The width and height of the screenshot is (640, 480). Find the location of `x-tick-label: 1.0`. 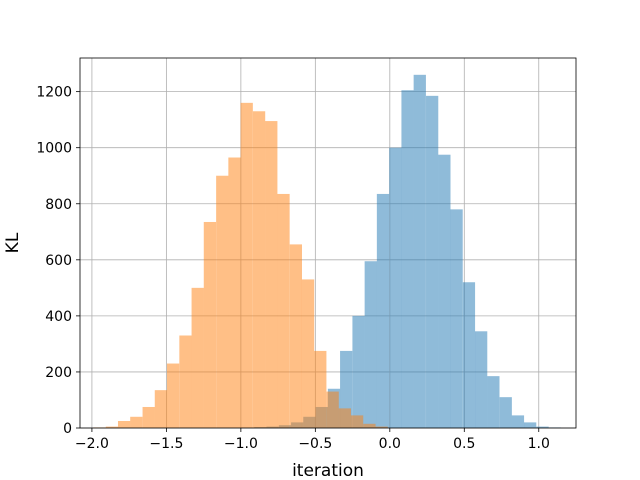

x-tick-label: 1.0 is located at coordinates (539, 444).